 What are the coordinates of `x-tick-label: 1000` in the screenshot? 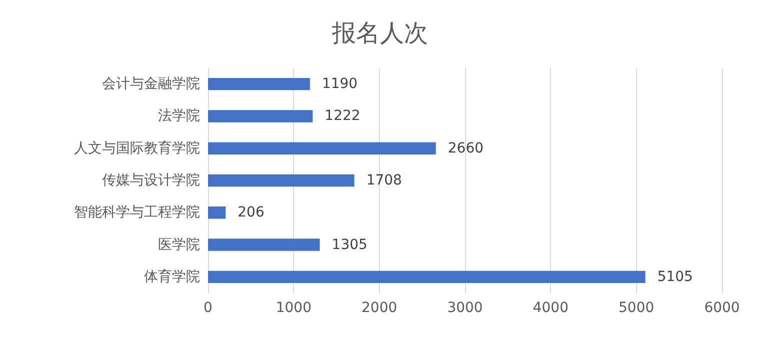 It's located at (294, 308).